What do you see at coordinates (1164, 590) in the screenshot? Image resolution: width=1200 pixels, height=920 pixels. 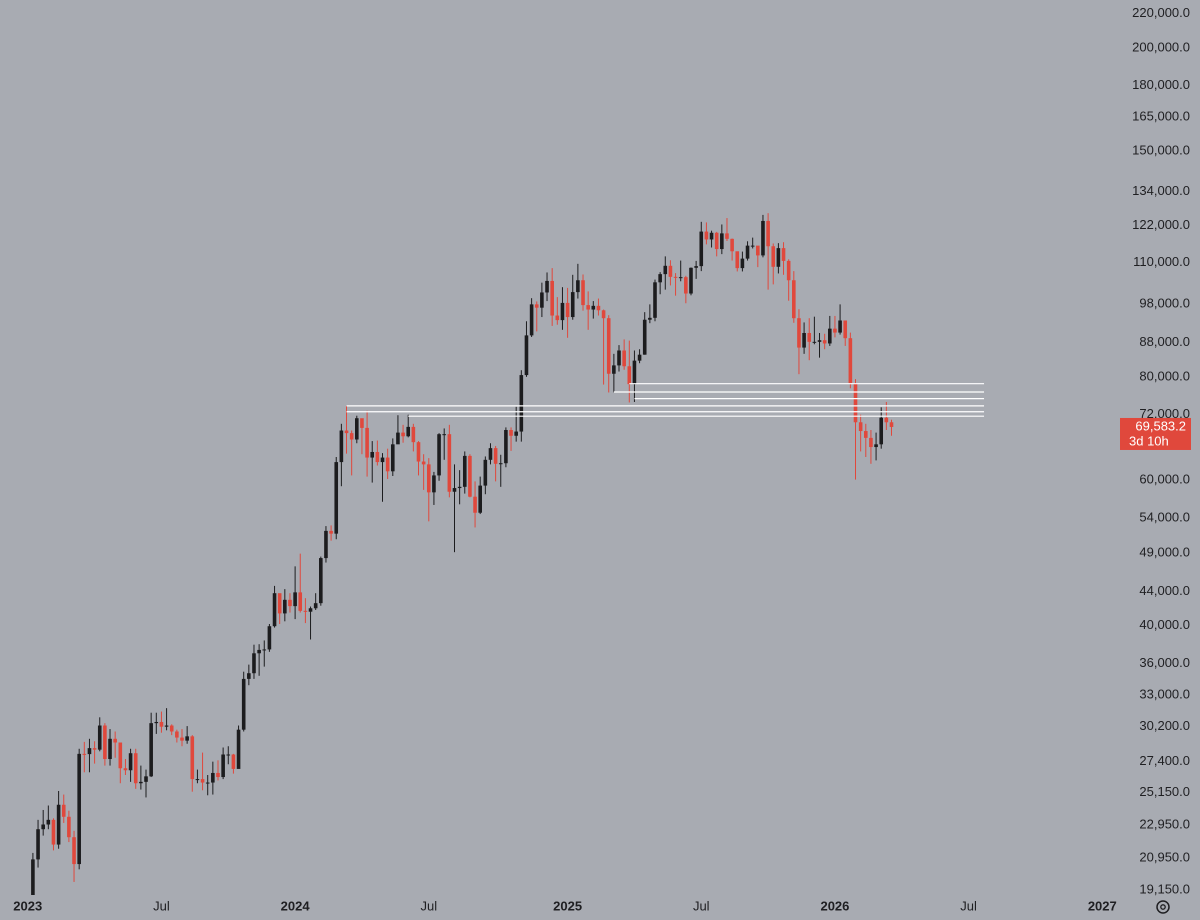 I see `y-tick-label: 44,000.0` at bounding box center [1164, 590].